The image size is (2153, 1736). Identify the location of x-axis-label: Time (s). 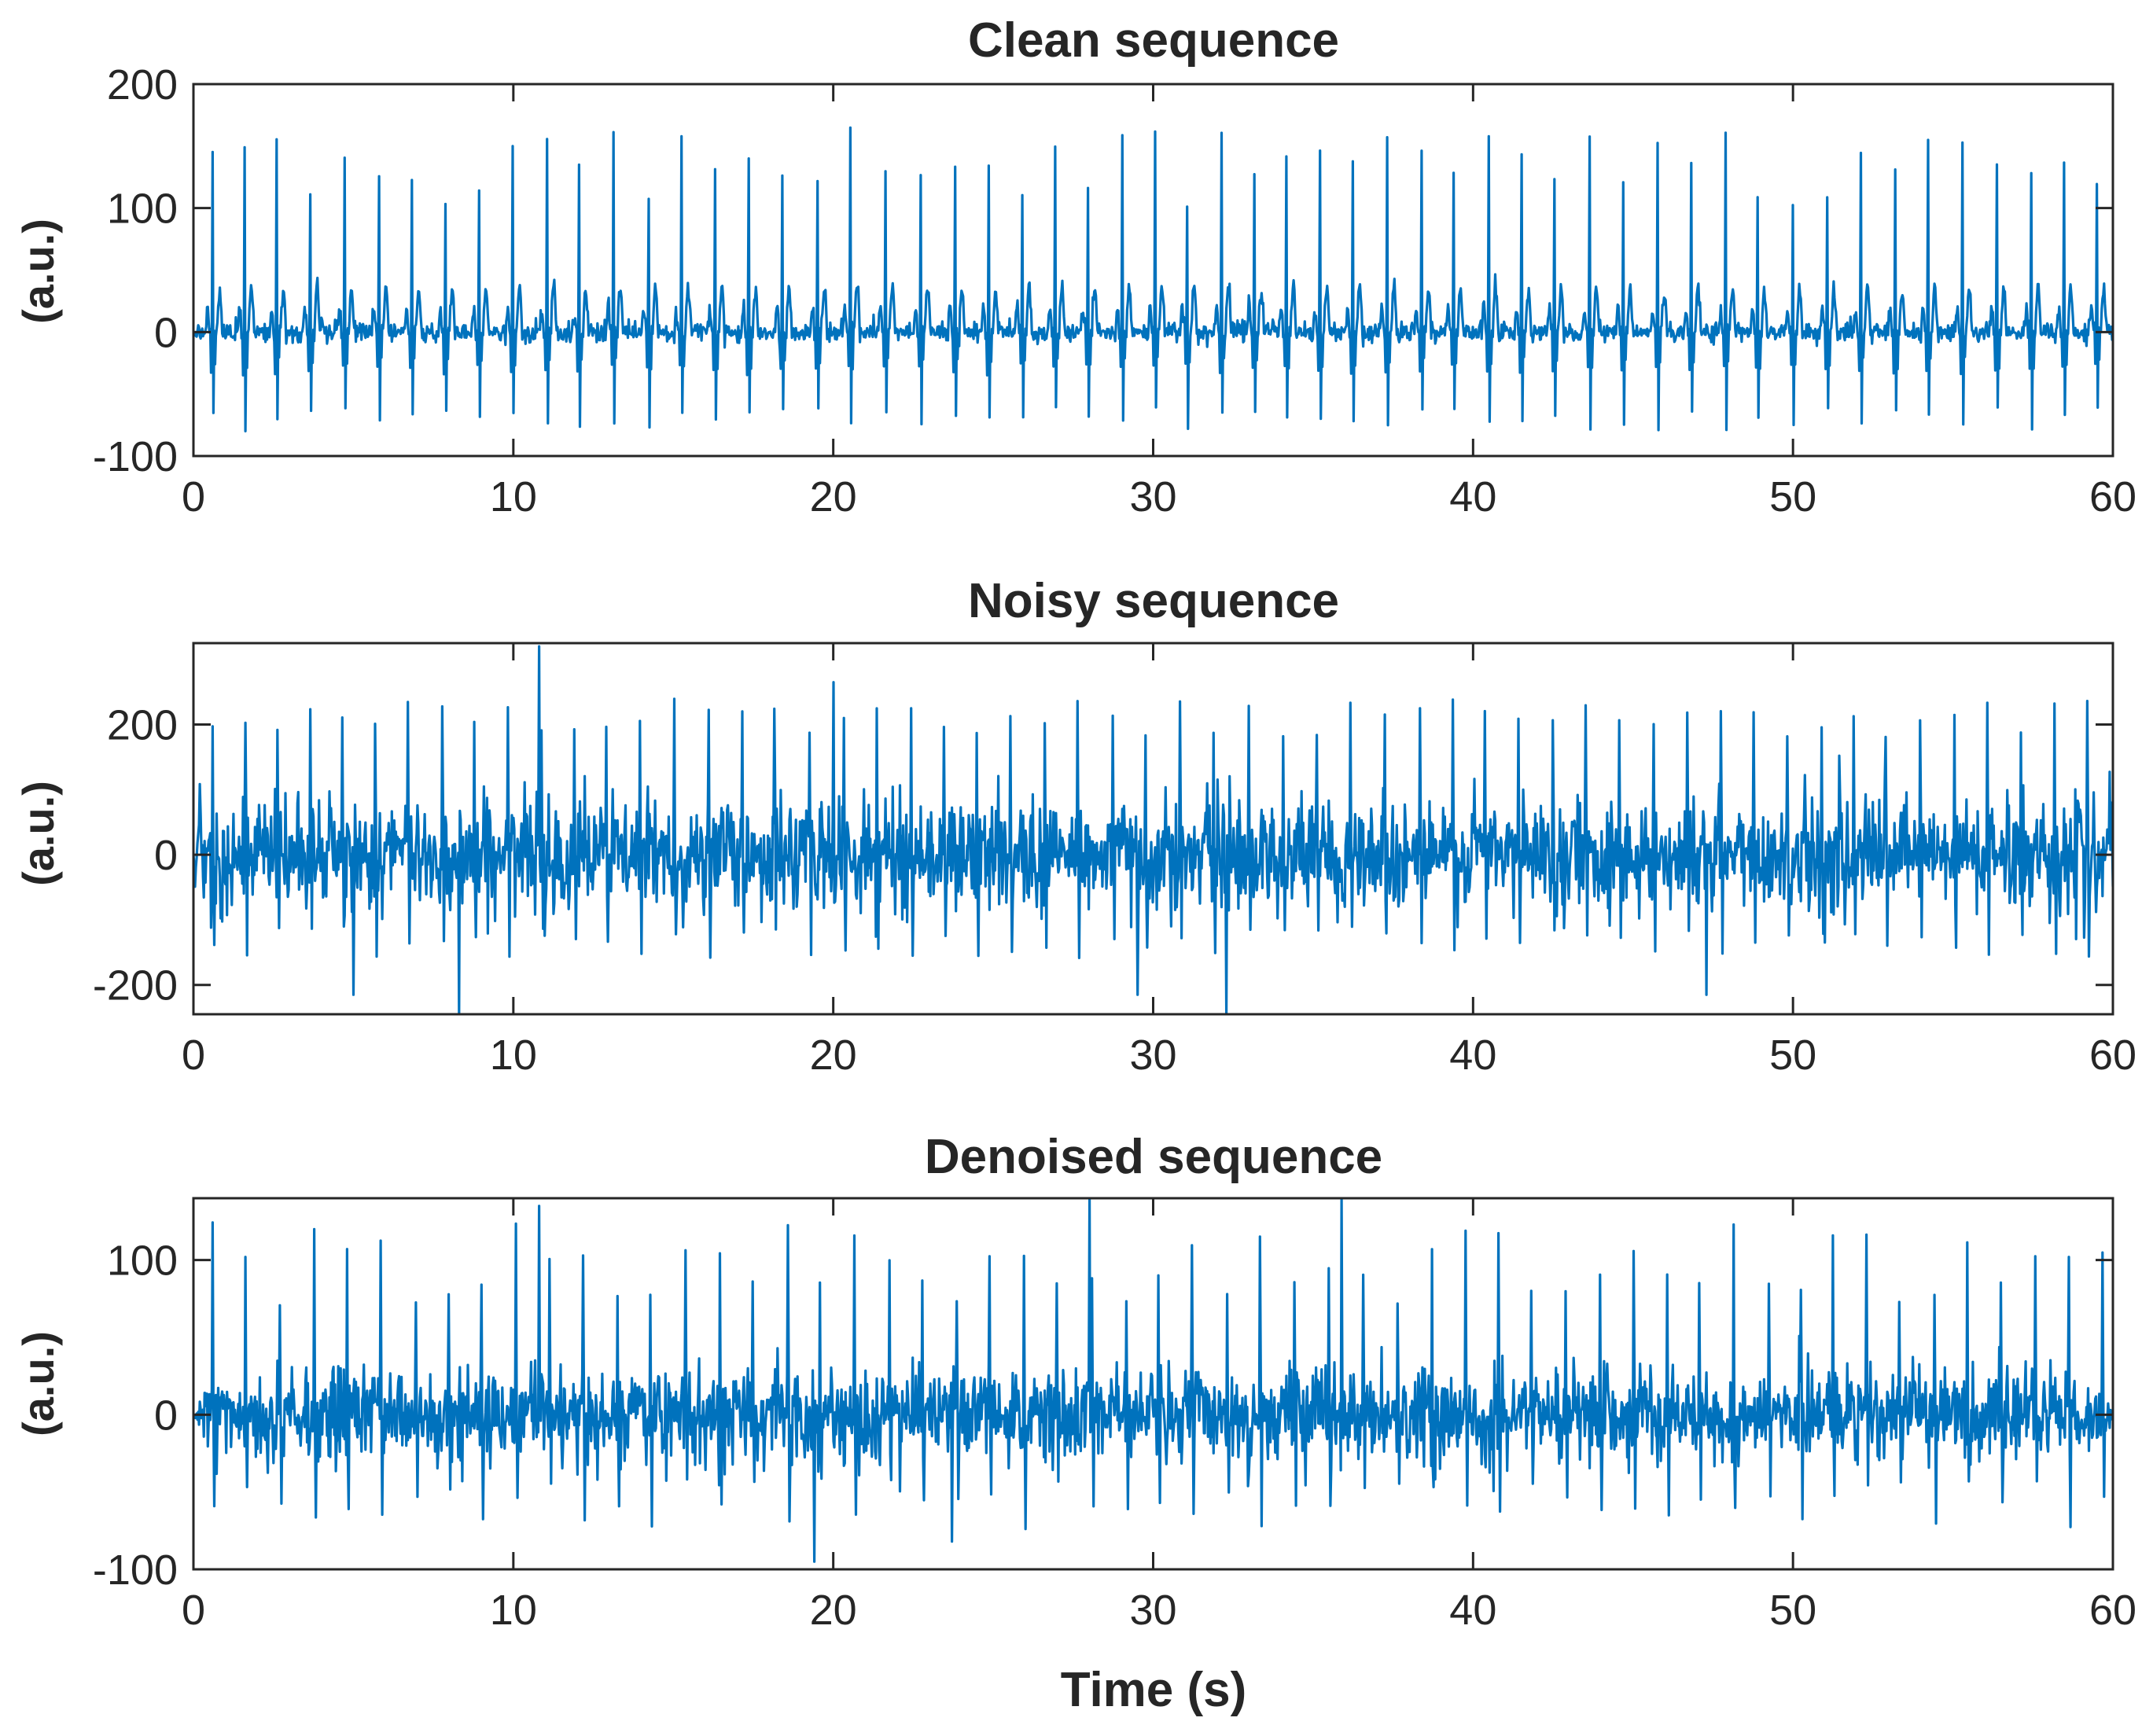
(1154, 1690).